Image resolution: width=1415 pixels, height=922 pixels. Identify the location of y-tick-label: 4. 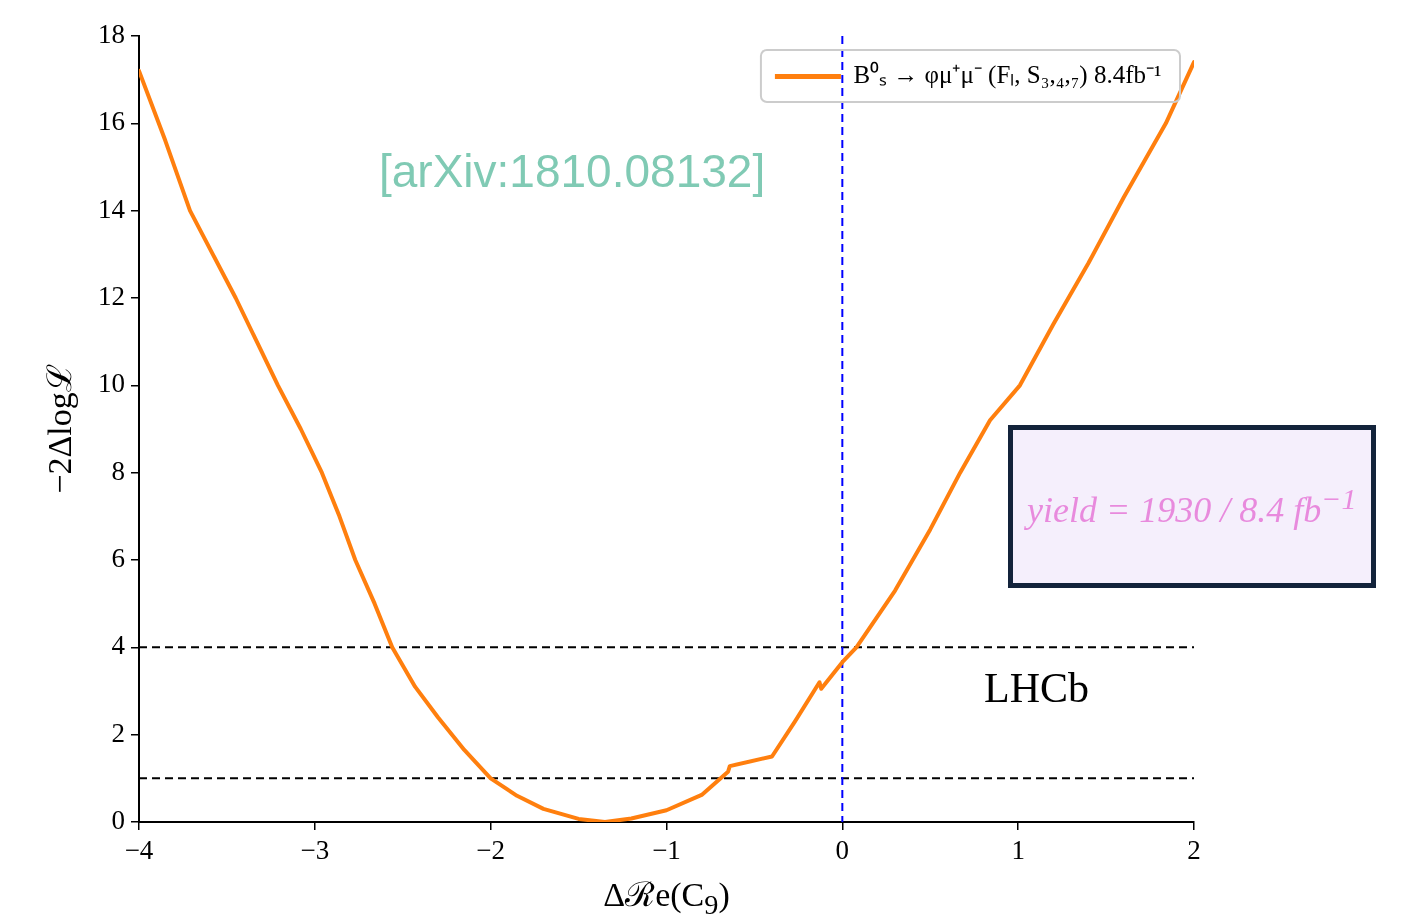
(118, 645).